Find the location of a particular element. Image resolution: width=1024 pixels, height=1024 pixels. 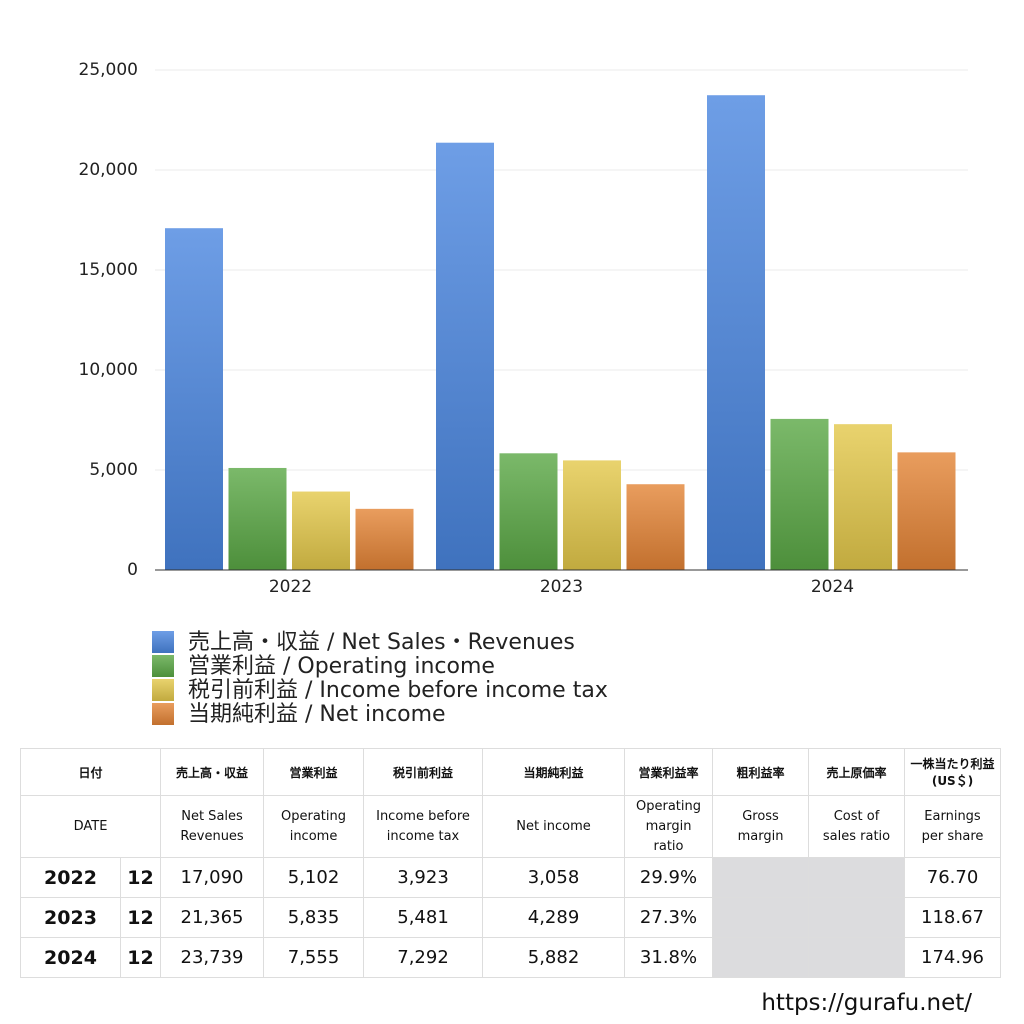

header-cell: 売上原価率 is located at coordinates (857, 772).